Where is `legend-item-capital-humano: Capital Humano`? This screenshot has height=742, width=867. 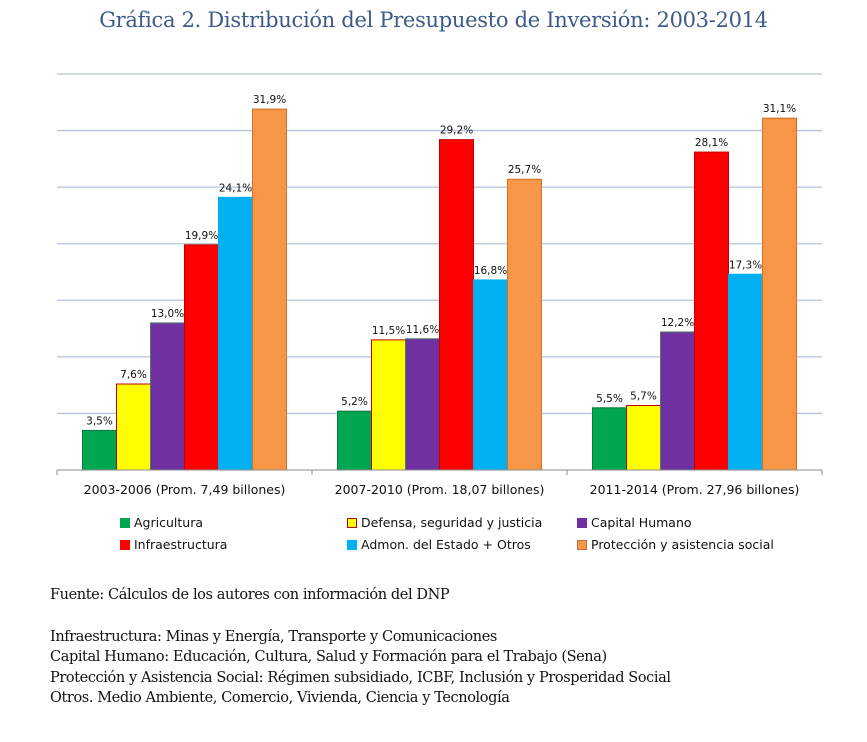 legend-item-capital-humano: Capital Humano is located at coordinates (634, 522).